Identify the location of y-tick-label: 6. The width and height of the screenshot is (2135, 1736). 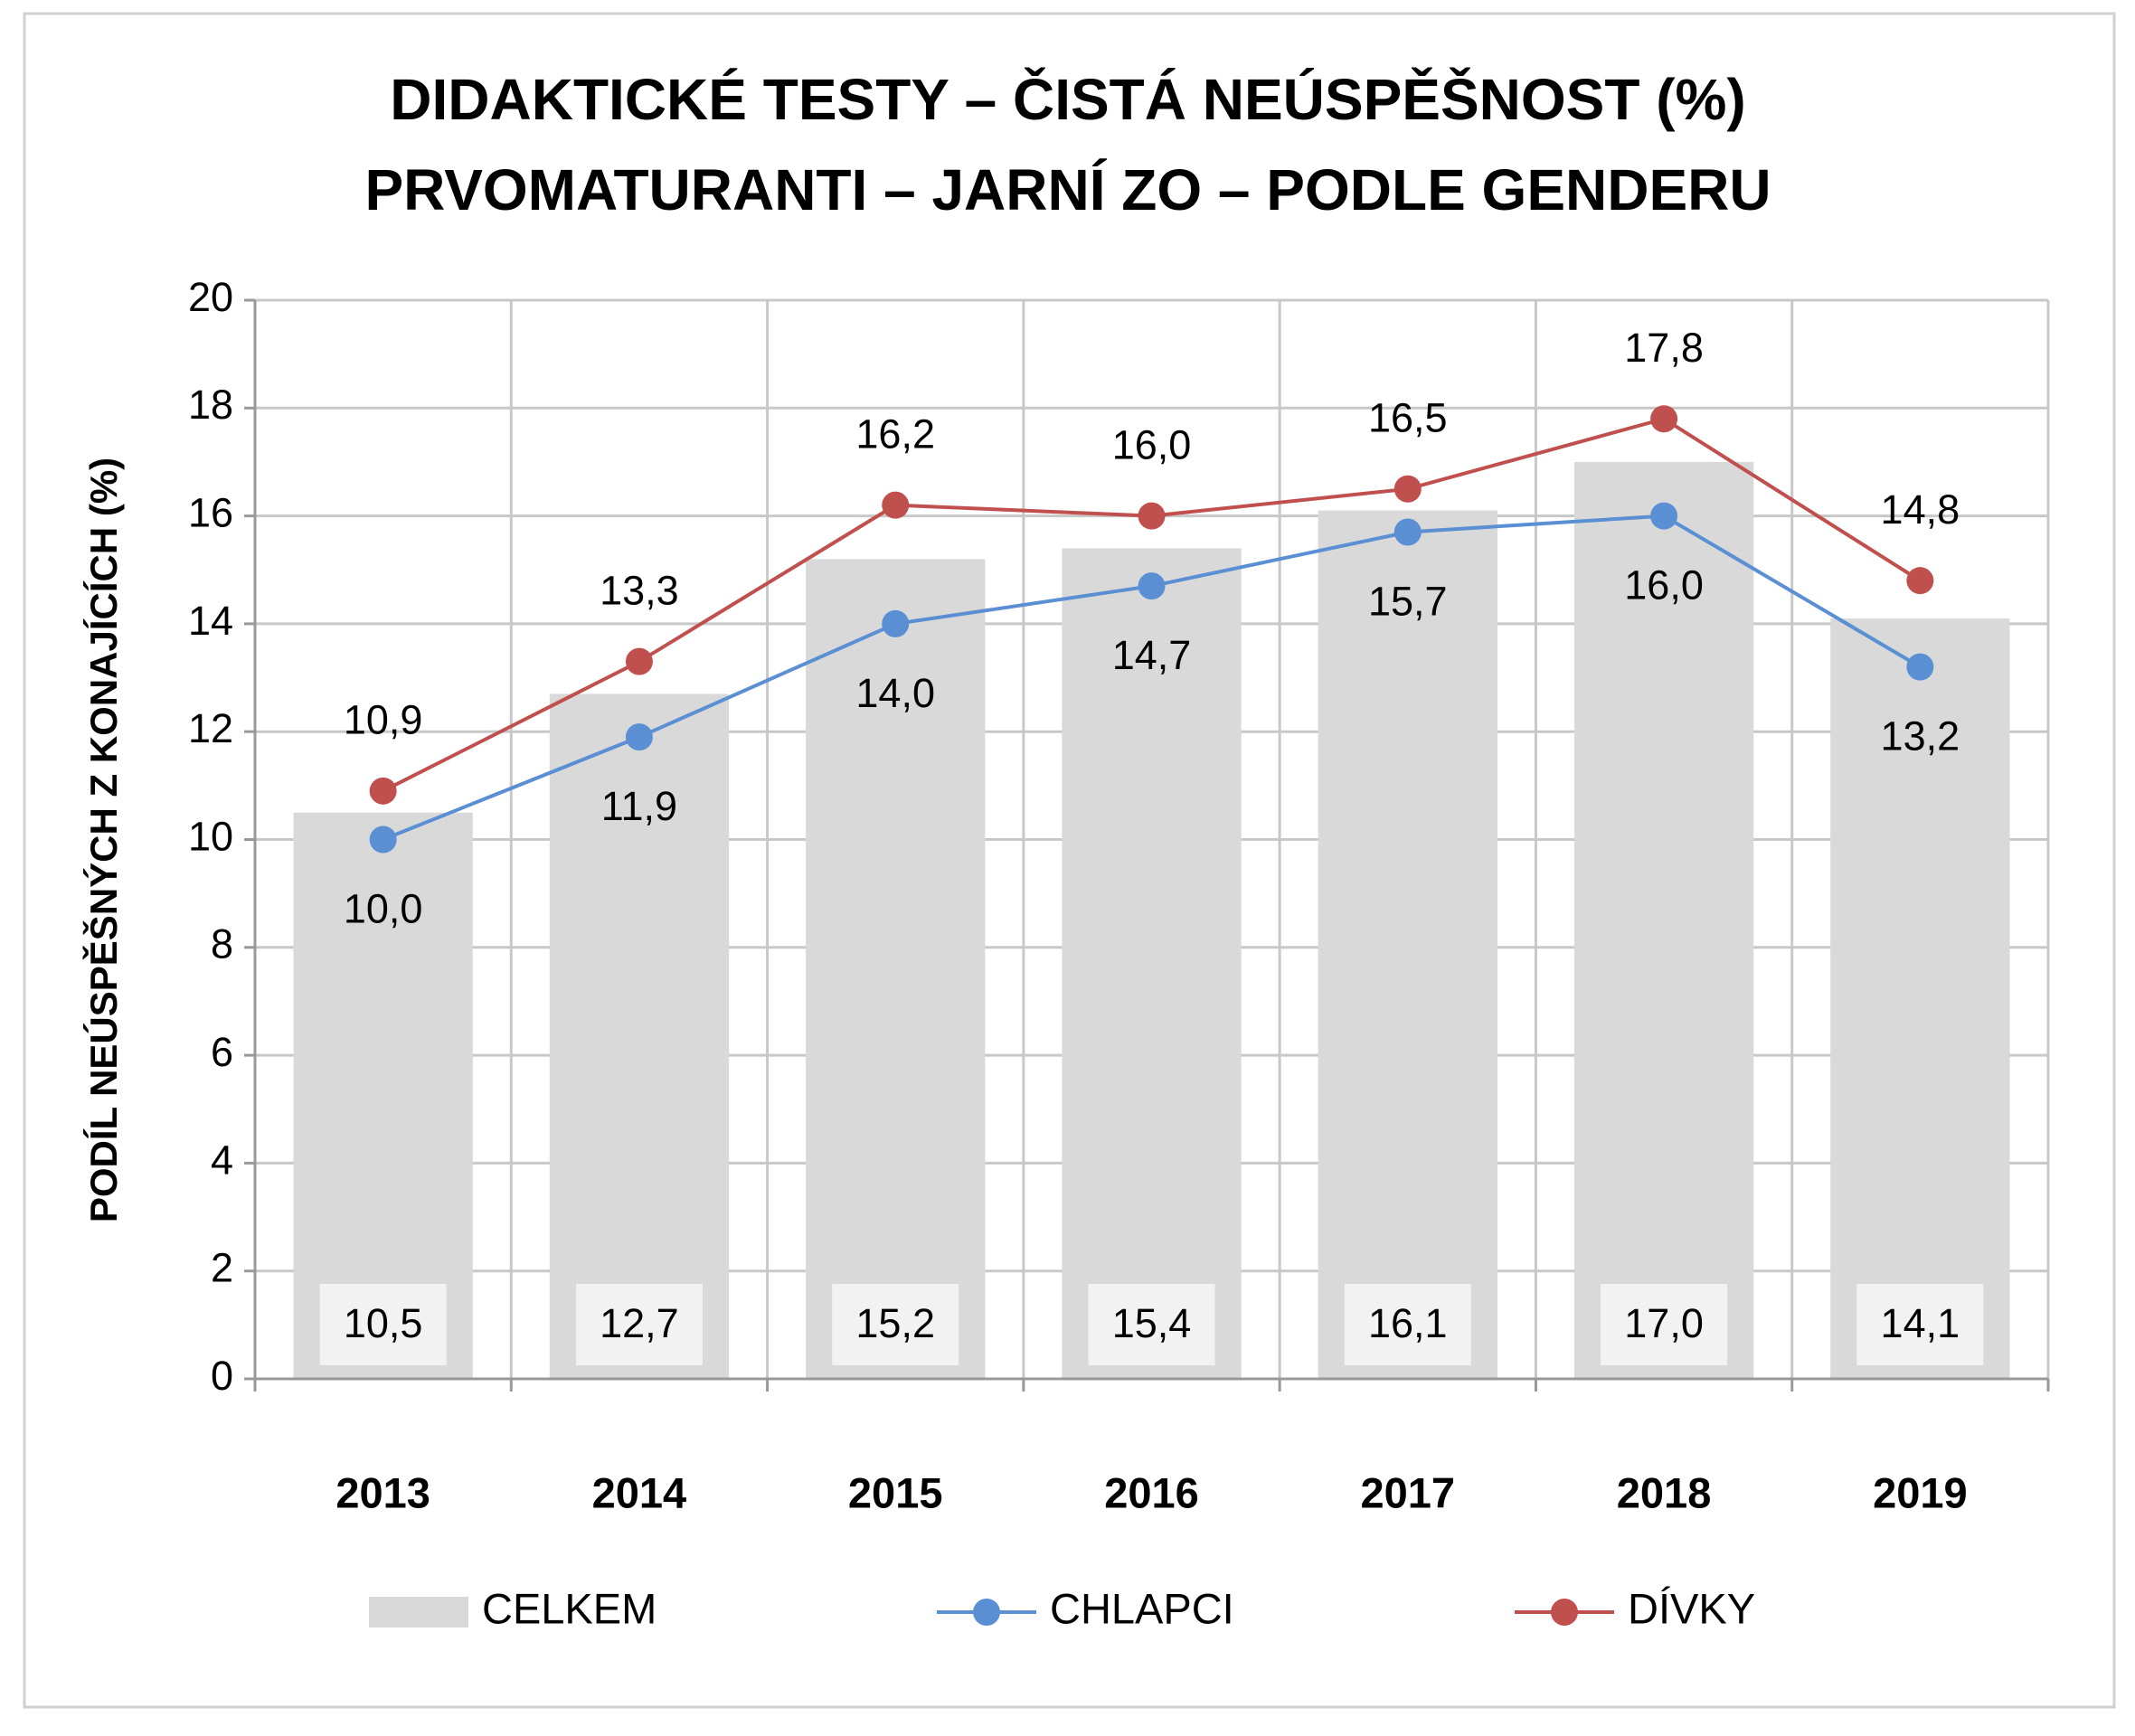
(222, 1052).